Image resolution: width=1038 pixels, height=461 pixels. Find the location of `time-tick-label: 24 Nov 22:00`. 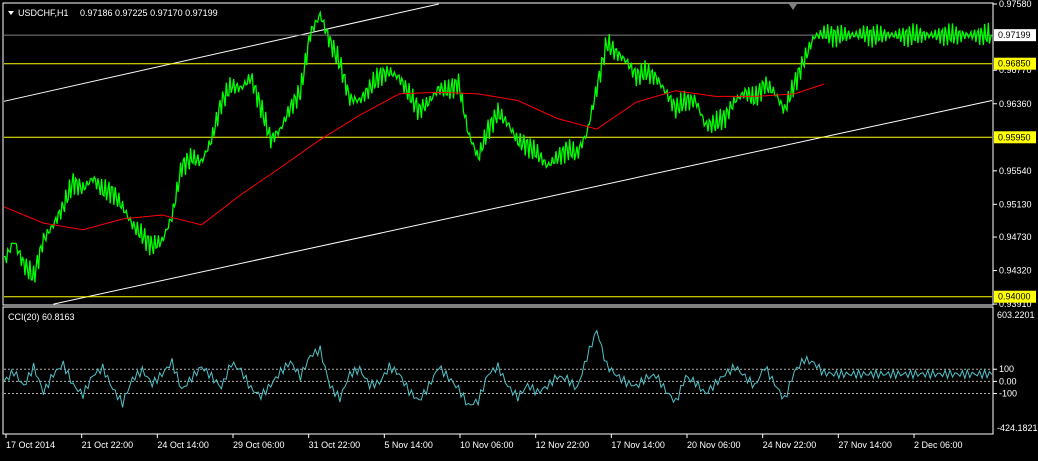

time-tick-label: 24 Nov 22:00 is located at coordinates (790, 445).